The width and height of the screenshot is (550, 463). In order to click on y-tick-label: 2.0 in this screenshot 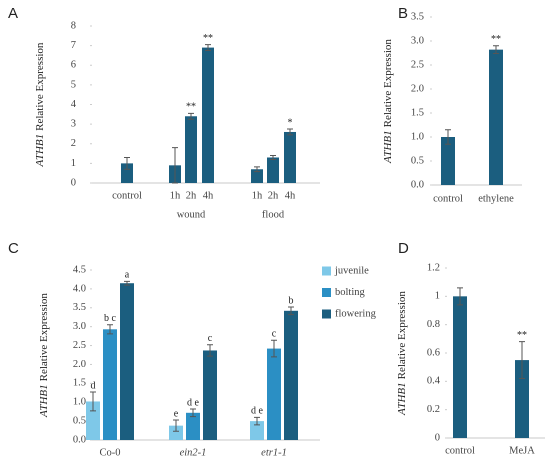, I will do `click(79, 364)`.